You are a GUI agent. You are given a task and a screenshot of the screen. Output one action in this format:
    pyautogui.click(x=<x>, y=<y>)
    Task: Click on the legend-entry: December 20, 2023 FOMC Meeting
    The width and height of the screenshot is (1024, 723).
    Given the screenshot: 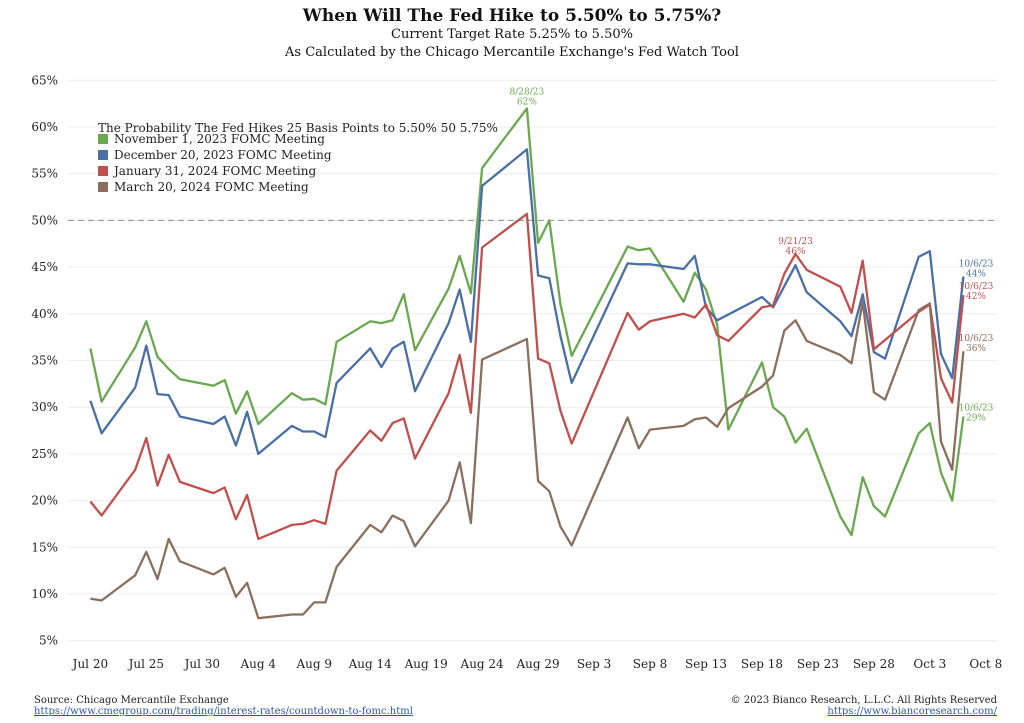 What is the action you would take?
    pyautogui.click(x=223, y=155)
    